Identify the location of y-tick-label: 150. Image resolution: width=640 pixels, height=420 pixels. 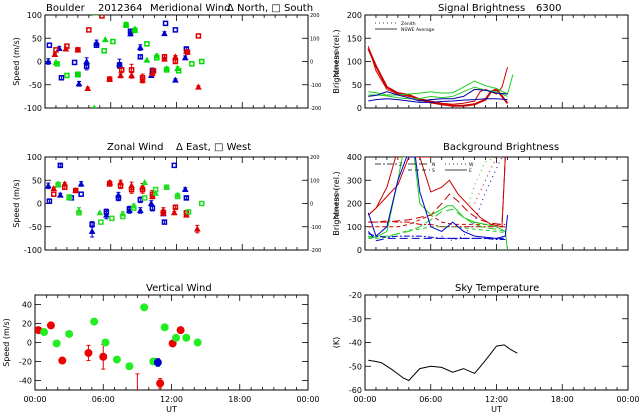
(354, 38).